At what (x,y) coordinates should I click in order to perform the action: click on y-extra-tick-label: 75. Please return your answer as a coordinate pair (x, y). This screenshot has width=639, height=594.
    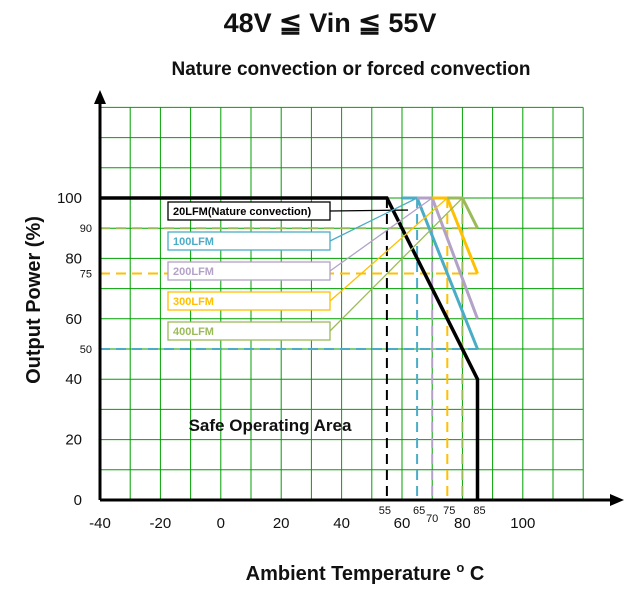
    Looking at the image, I should click on (86, 275).